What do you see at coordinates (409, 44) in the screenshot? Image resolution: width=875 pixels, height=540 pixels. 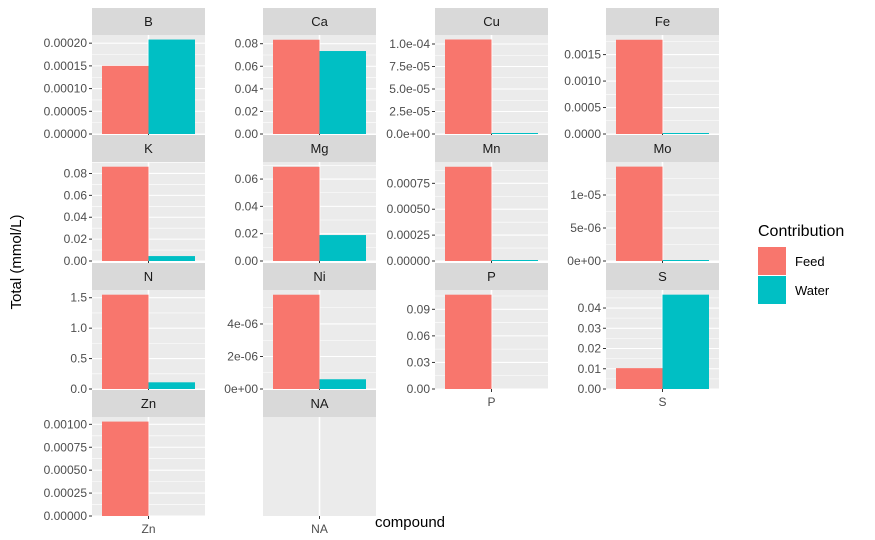 I see `y-tick-label-cu: 1.0e-04` at bounding box center [409, 44].